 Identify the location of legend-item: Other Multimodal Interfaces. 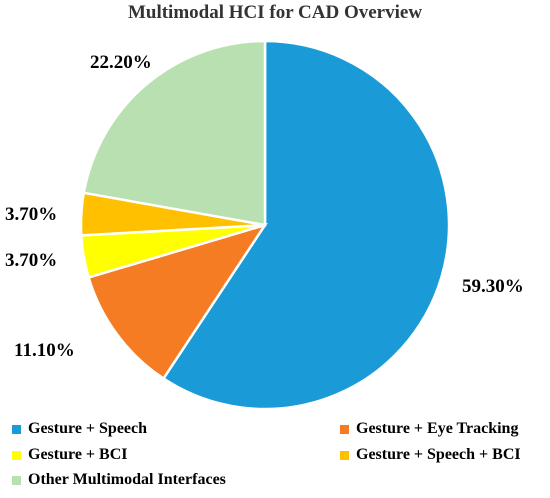
(119, 480).